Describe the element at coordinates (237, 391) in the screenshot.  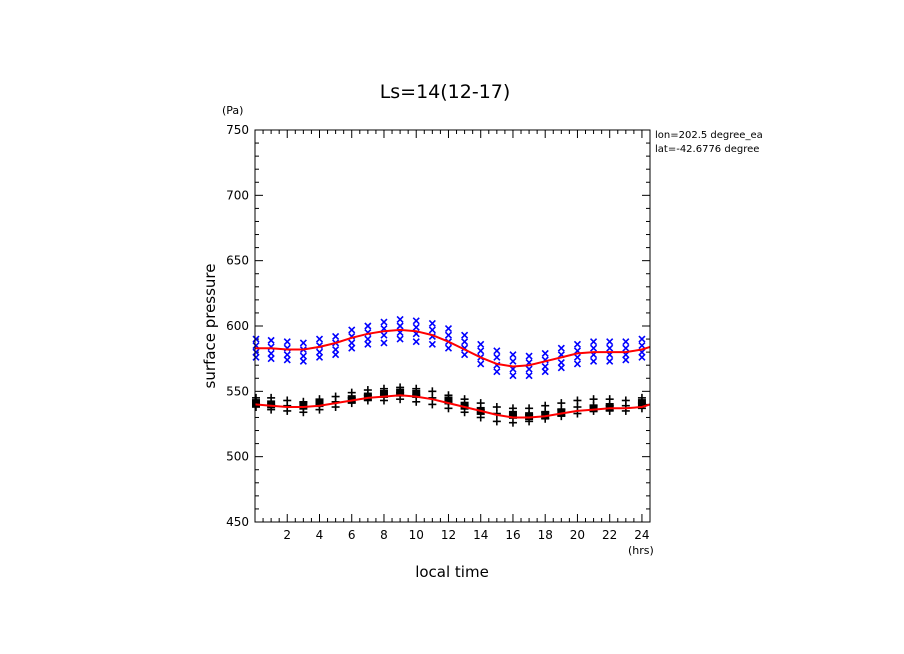
I see `y-tick-label: 550` at that location.